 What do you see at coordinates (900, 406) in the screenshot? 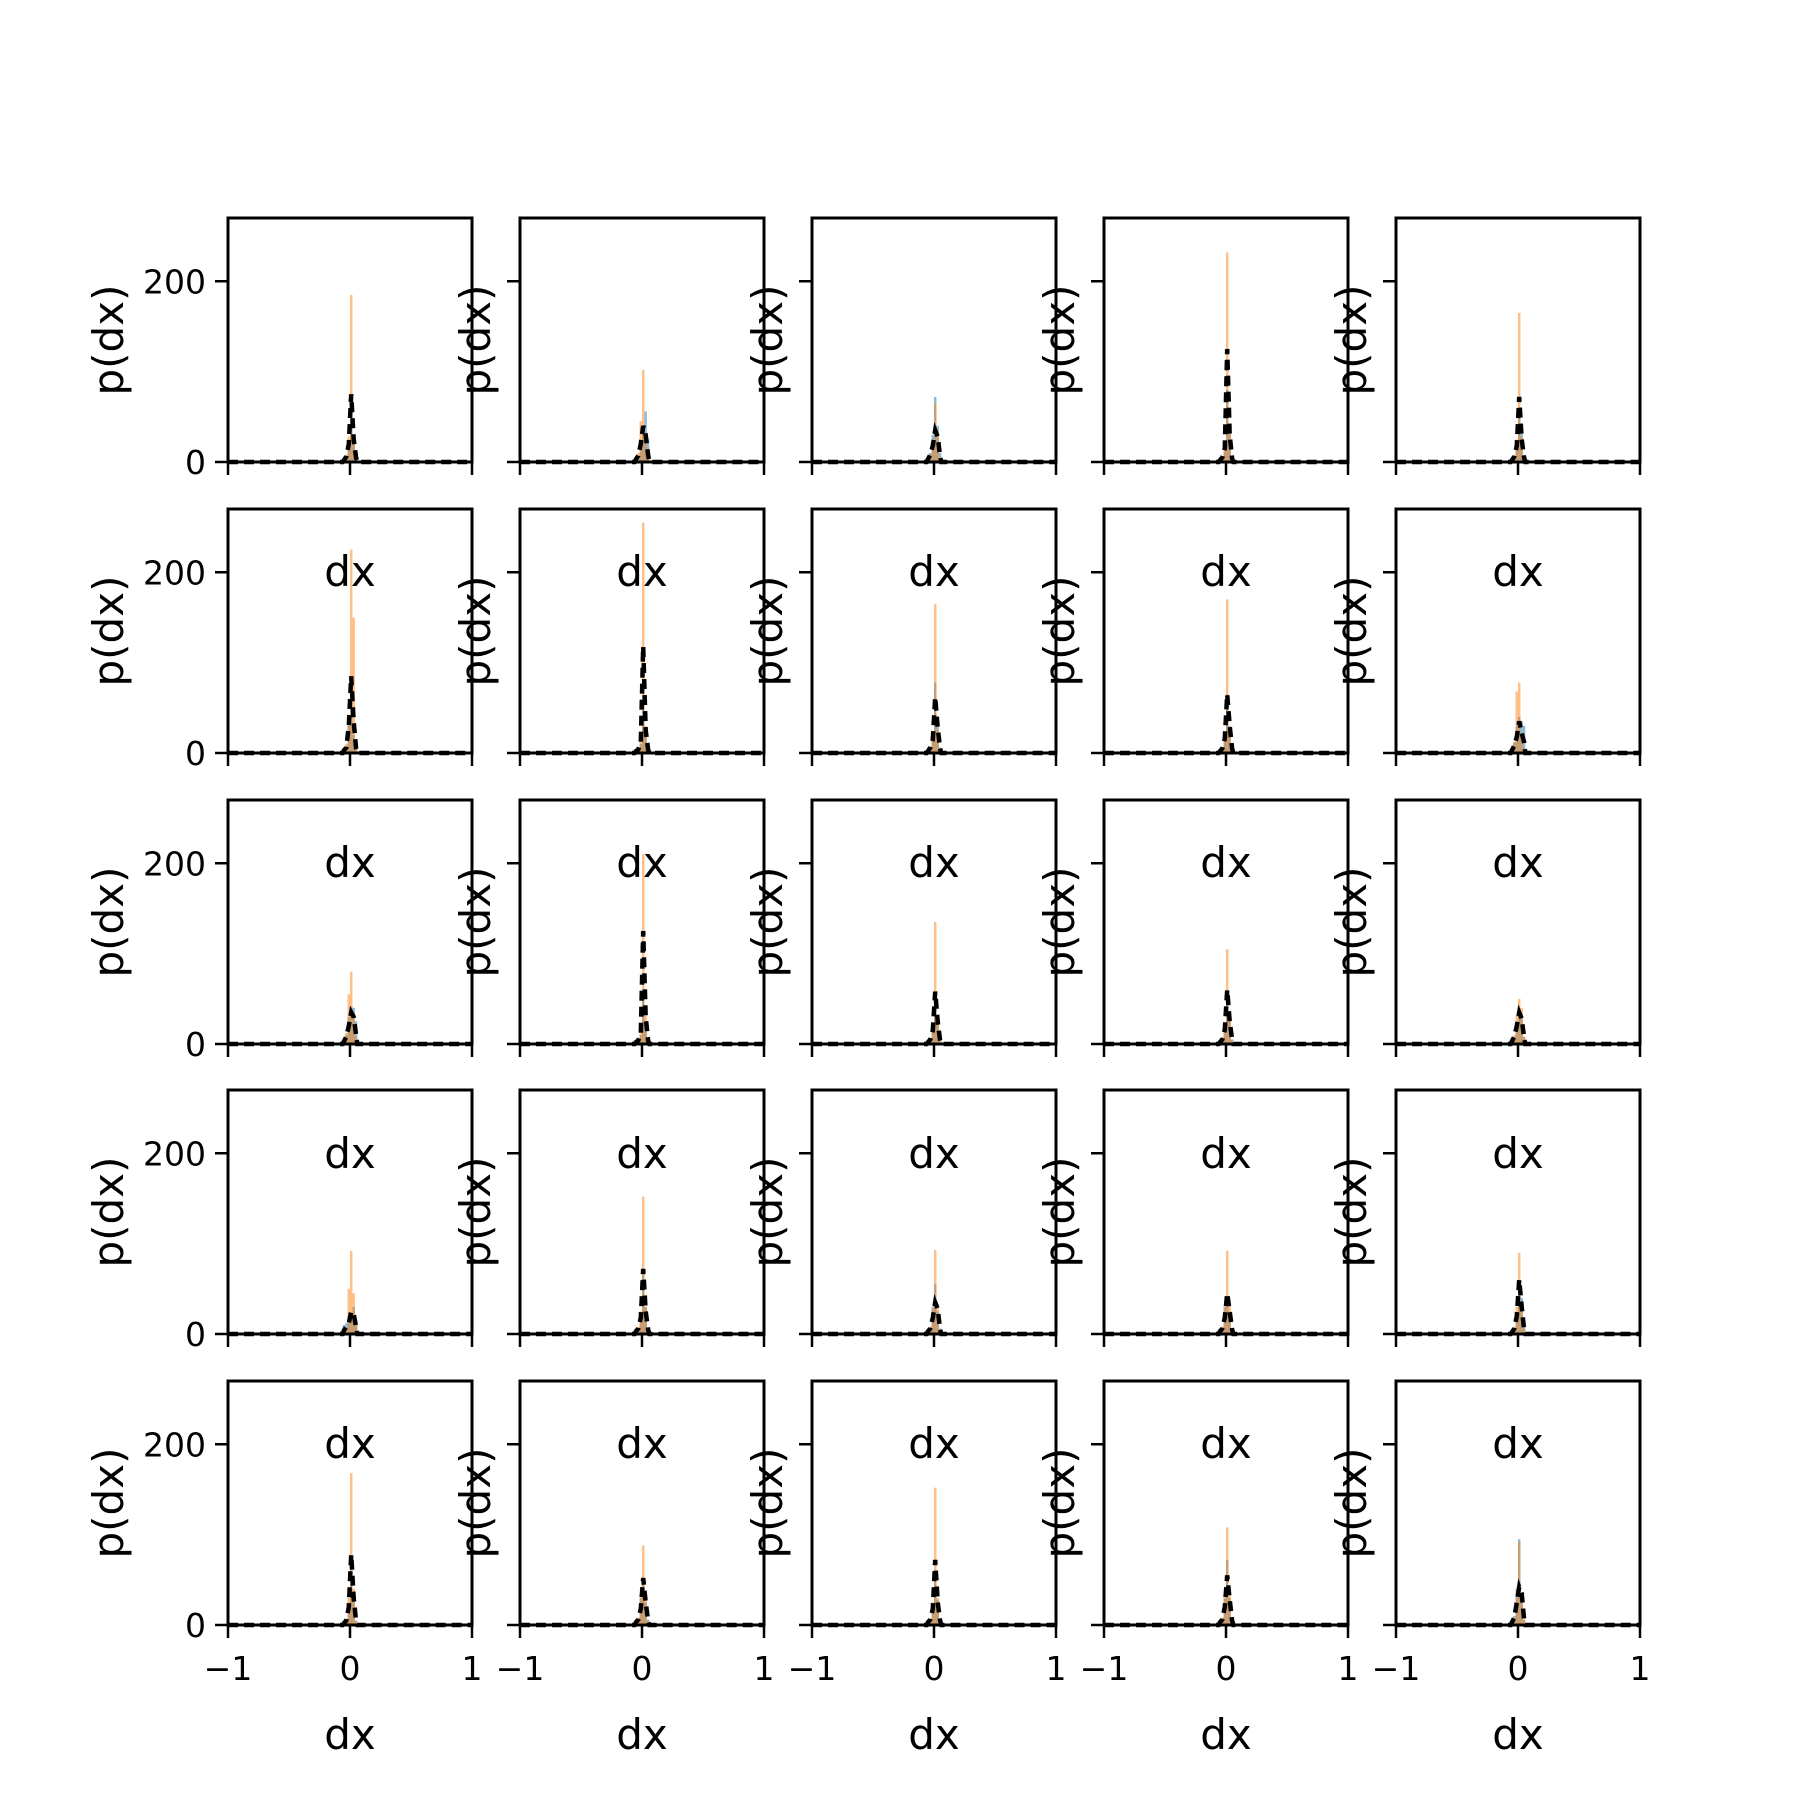
I see `subplot-1-3: dx p(dx)` at bounding box center [900, 406].